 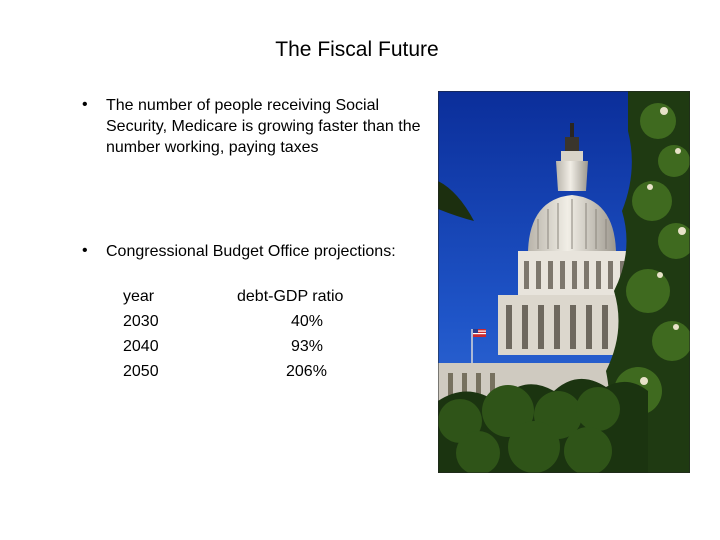 What do you see at coordinates (357, 49) in the screenshot?
I see `slide-title: The Fiscal Future` at bounding box center [357, 49].